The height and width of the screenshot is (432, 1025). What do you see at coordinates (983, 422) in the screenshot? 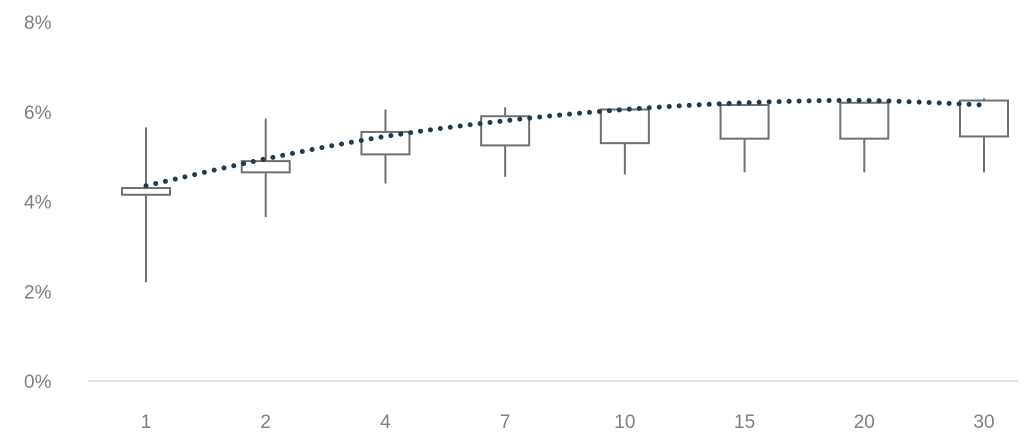
I see `x-tick-label: 30` at bounding box center [983, 422].